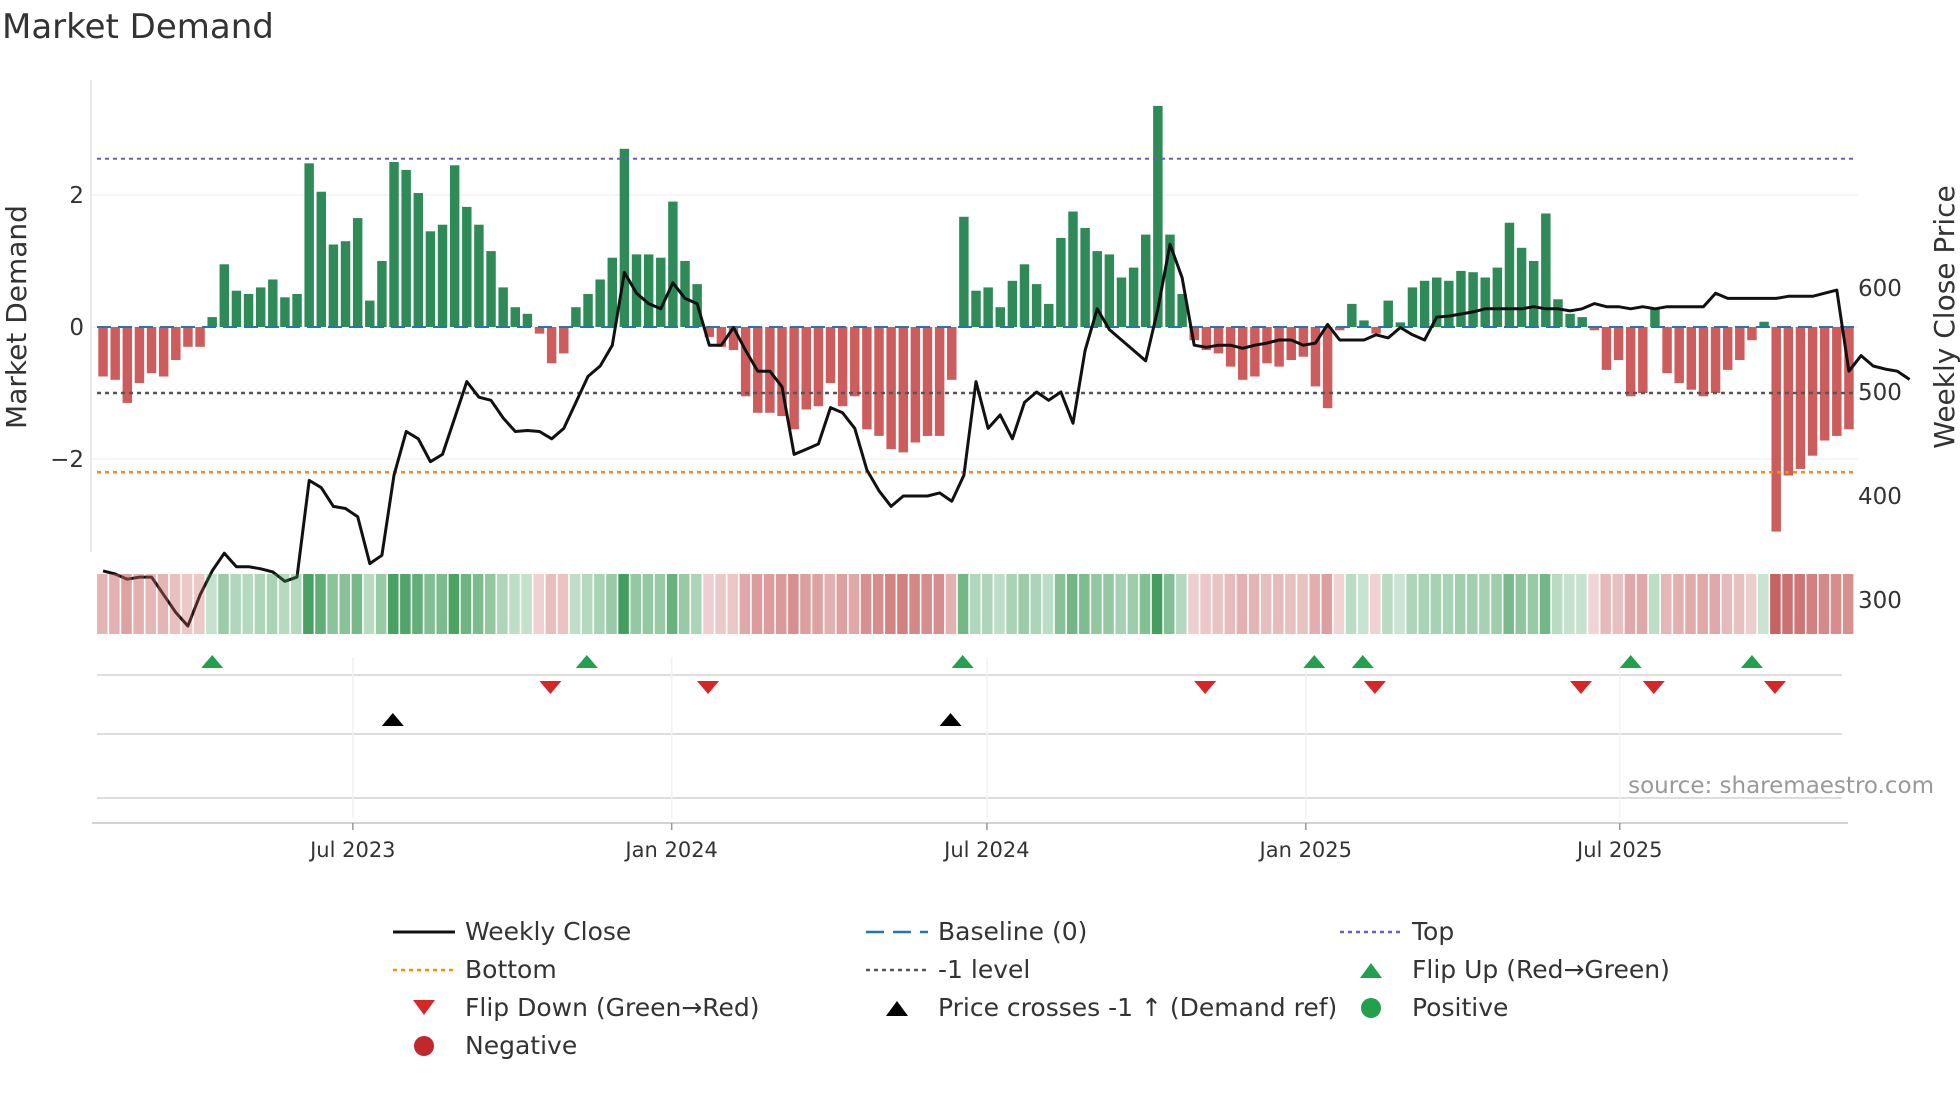  What do you see at coordinates (670, 850) in the screenshot?
I see `x-tick-label: Jan 2024` at bounding box center [670, 850].